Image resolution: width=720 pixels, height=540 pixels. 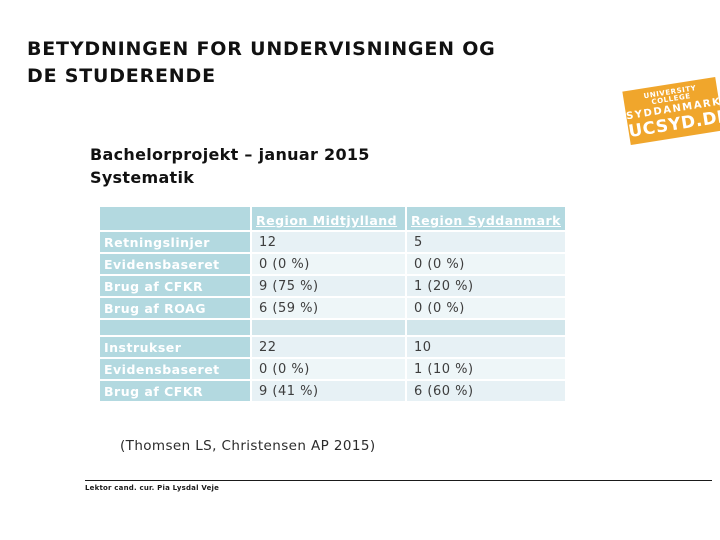 What do you see at coordinates (175, 327) in the screenshot?
I see `row-label` at bounding box center [175, 327].